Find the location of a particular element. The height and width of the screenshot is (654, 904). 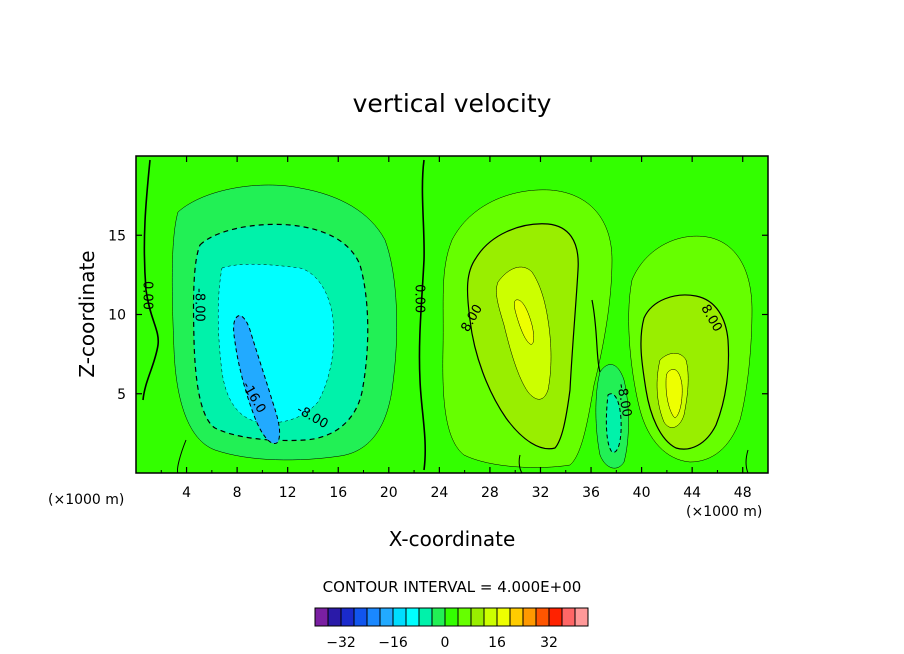

x-tick-label: 28 is located at coordinates (490, 493).